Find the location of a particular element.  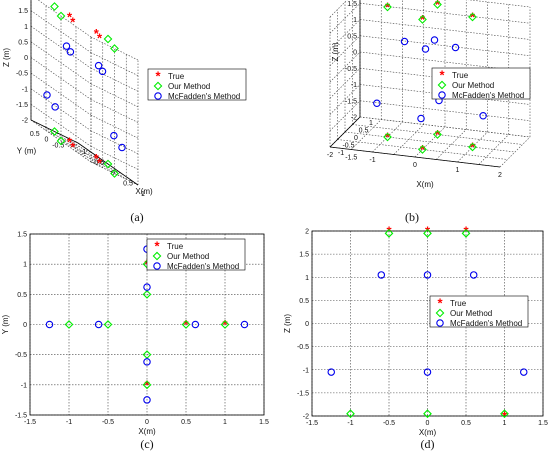

ytick-label-b-3: 0.5 is located at coordinates (364, 131).